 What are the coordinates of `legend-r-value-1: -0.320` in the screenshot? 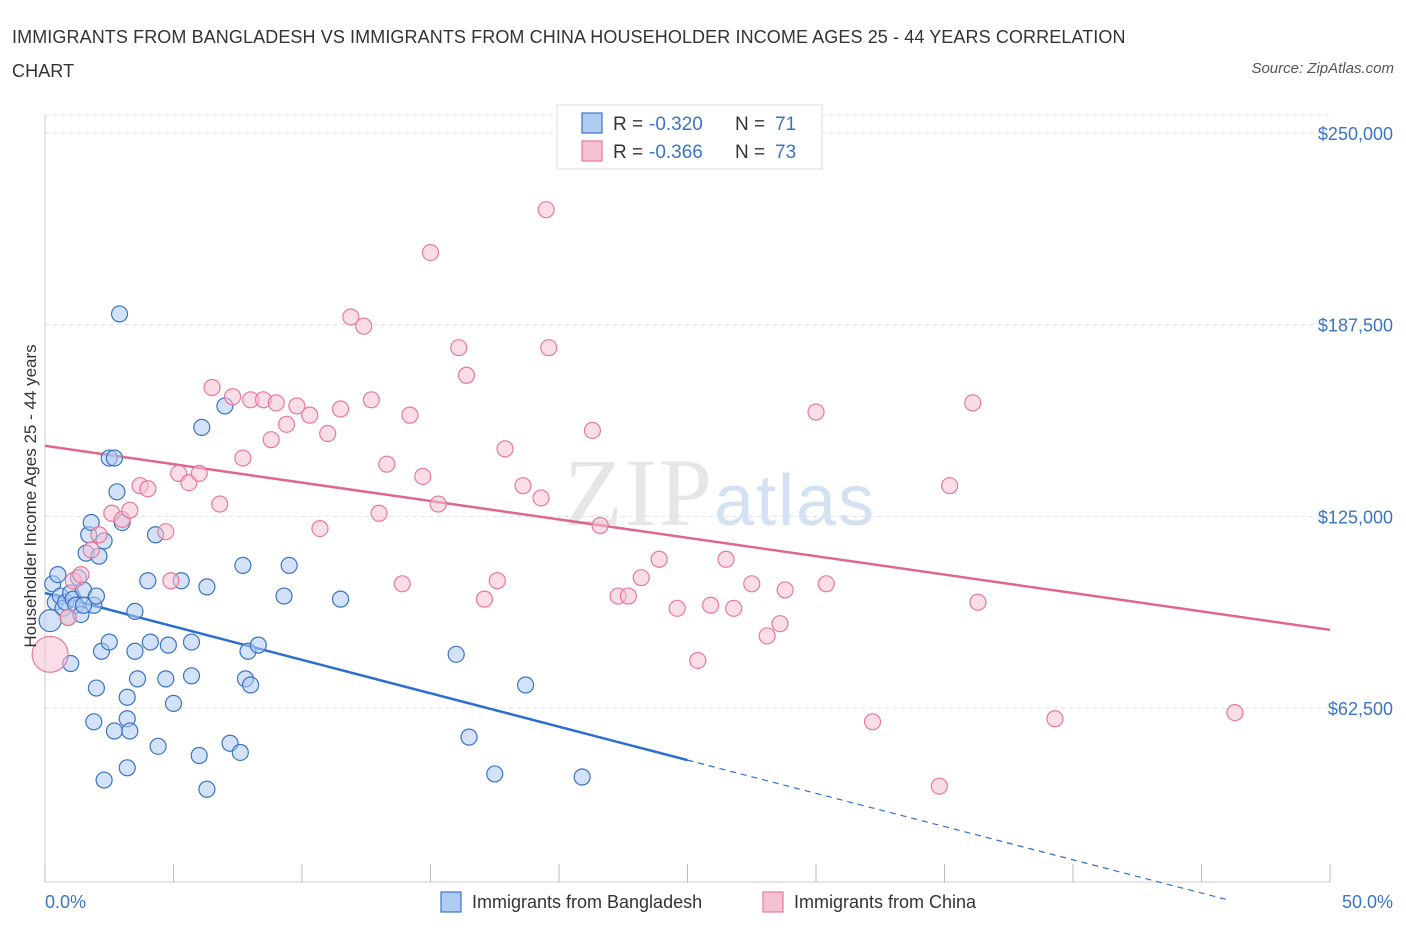 It's located at (676, 124).